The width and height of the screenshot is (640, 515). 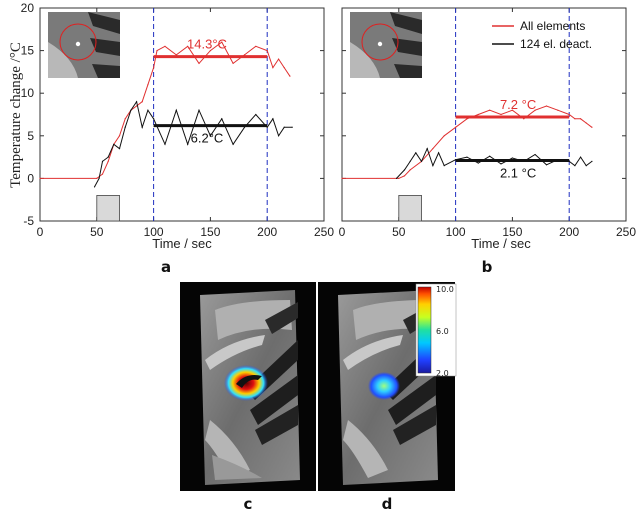 What do you see at coordinates (166, 267) in the screenshot?
I see `panel-label-a: a` at bounding box center [166, 267].